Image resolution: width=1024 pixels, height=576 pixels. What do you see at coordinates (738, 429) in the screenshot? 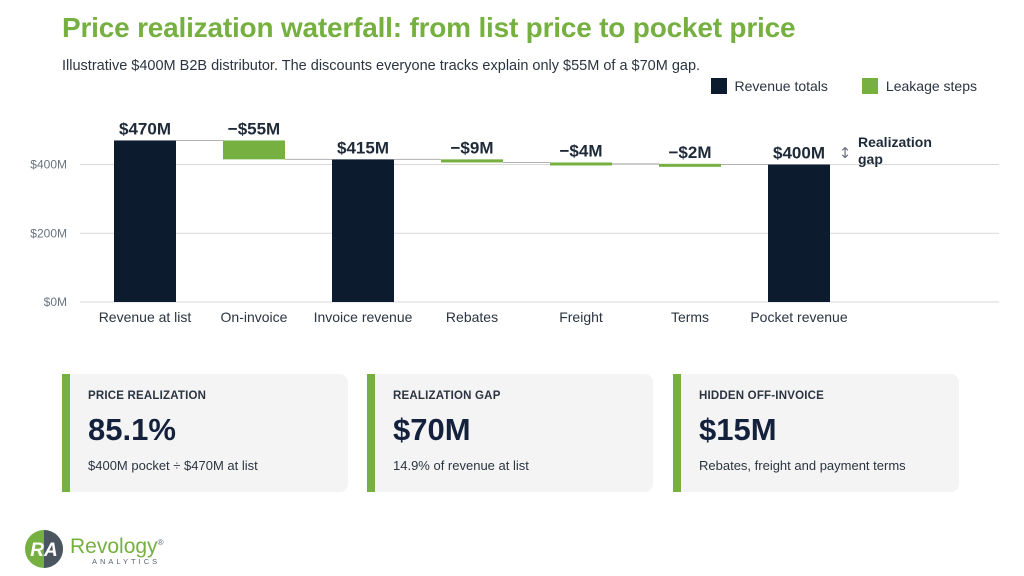
I see `kpi-value: $15M` at bounding box center [738, 429].